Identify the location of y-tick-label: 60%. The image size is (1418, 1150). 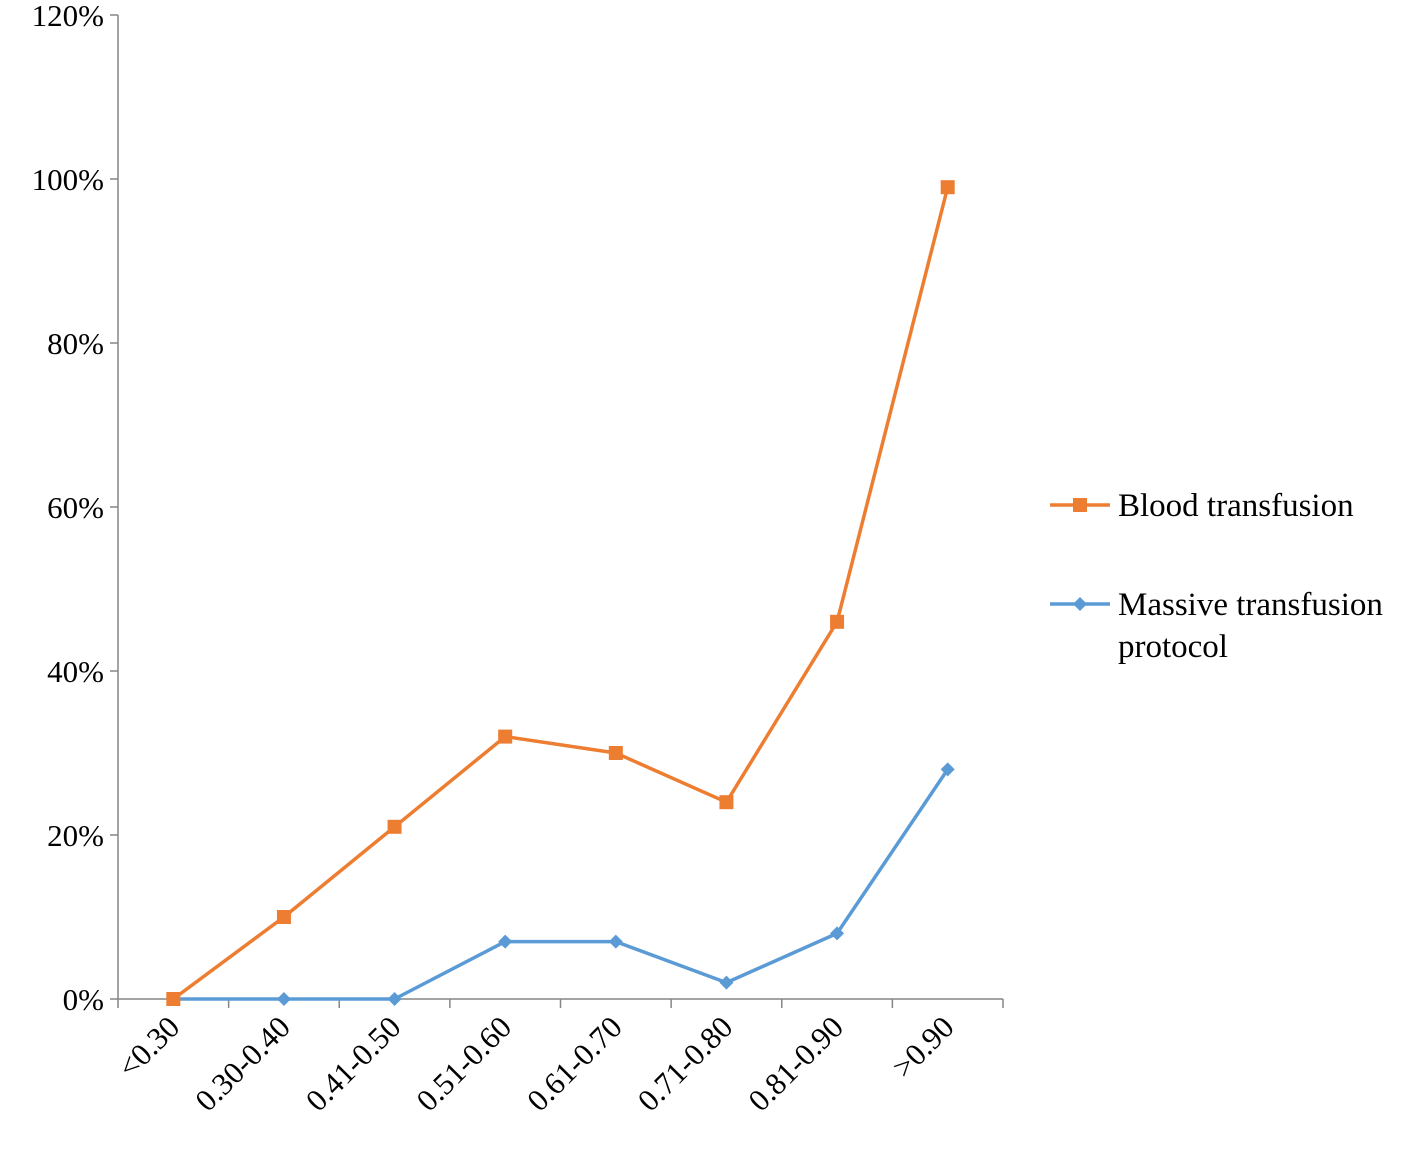
(75, 507).